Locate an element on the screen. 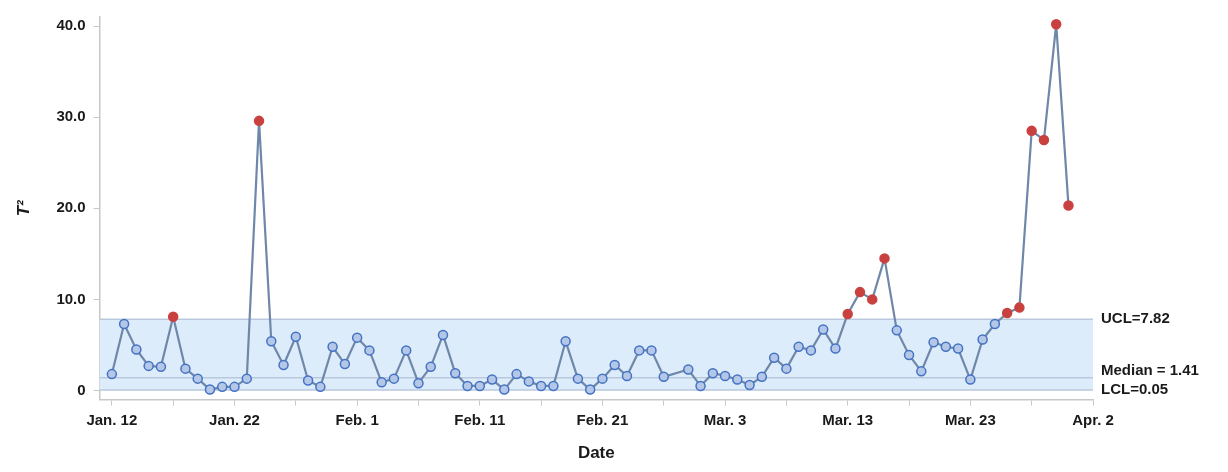 The width and height of the screenshot is (1228, 472). x-tick-label: Mar. 13 is located at coordinates (848, 419).